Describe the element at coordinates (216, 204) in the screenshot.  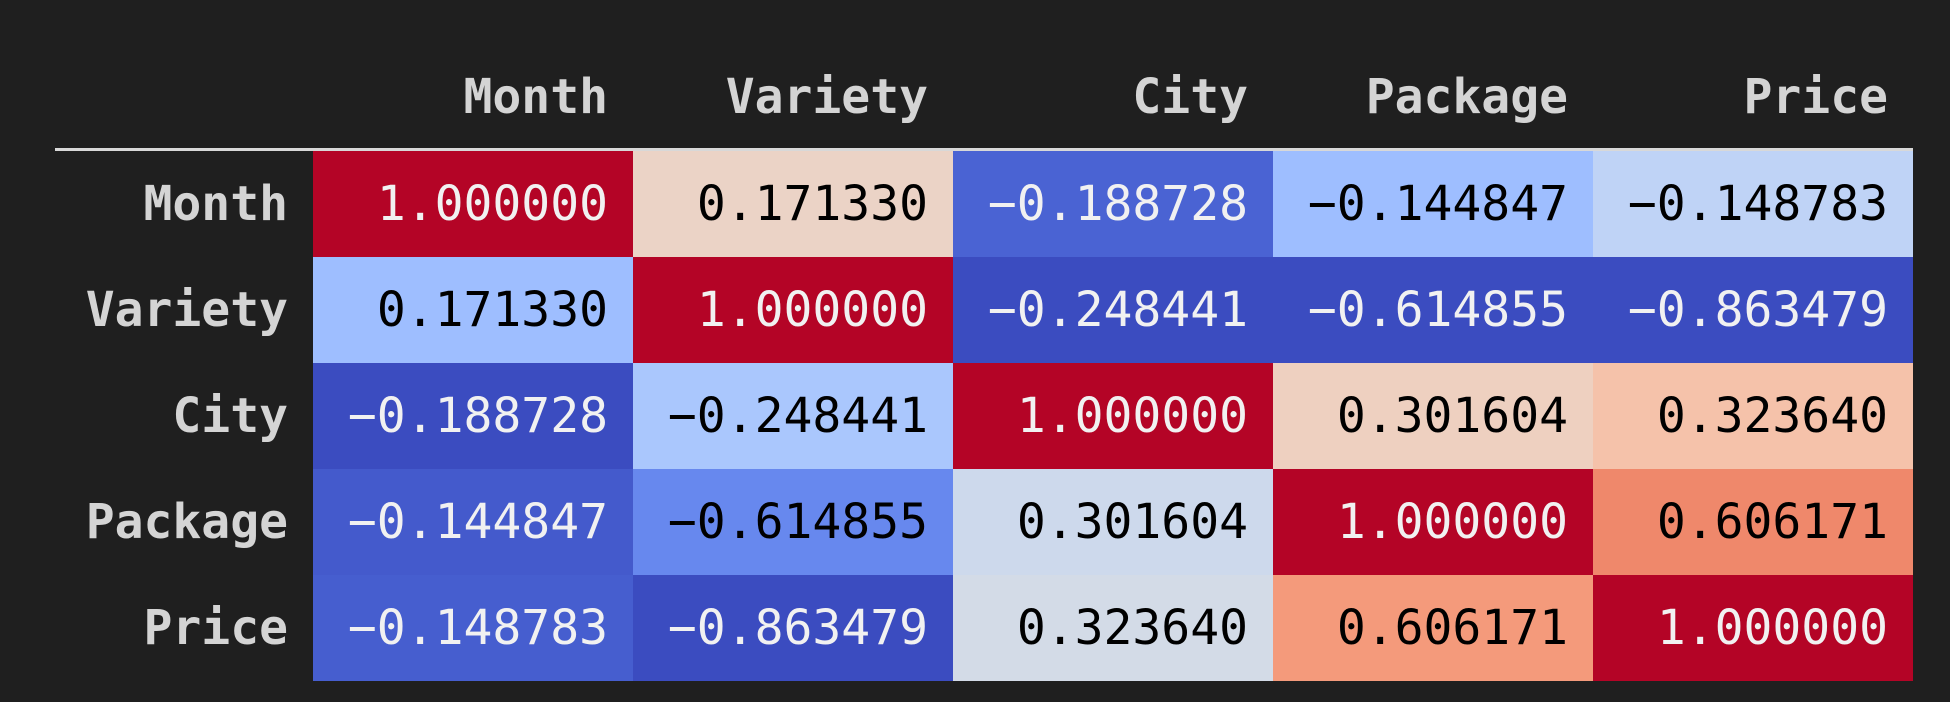
I see `row-header: Month` at that location.